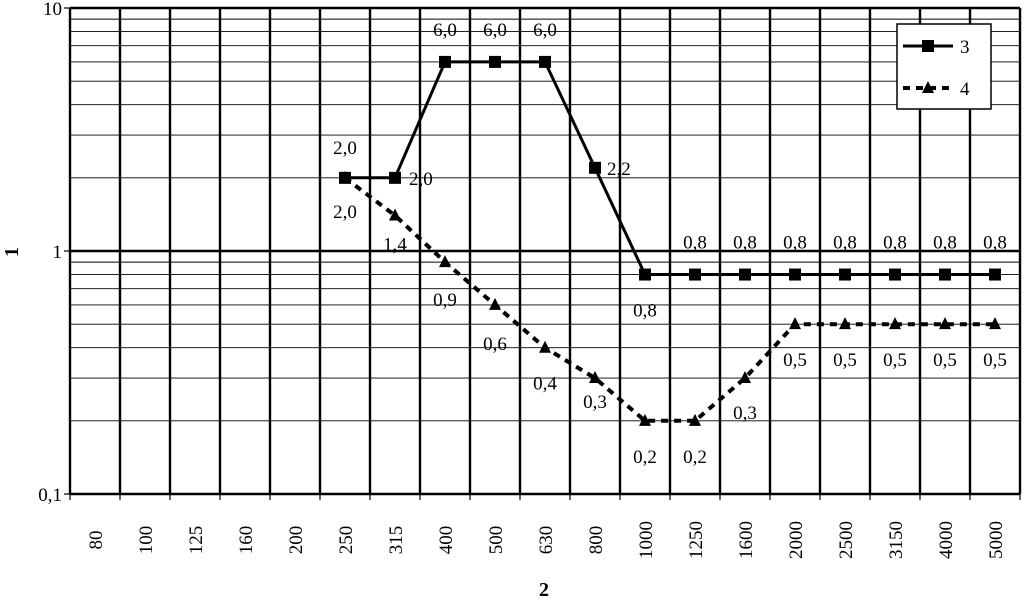  I want to click on x-tick-label: 200, so click(296, 540).